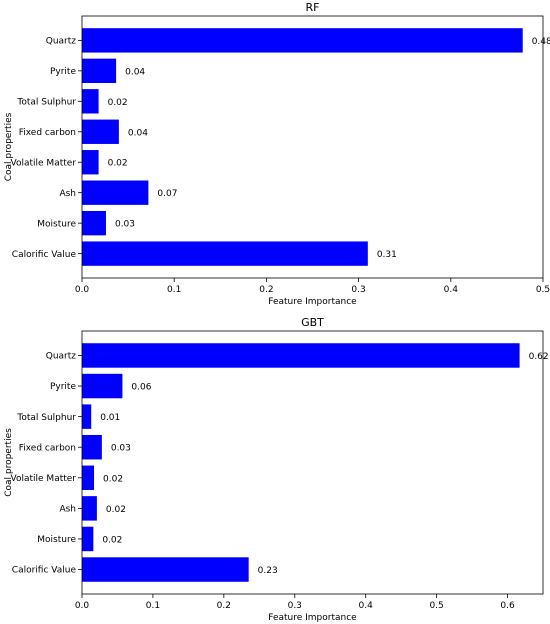 The image size is (550, 624). I want to click on data-label: 0.31, so click(387, 255).